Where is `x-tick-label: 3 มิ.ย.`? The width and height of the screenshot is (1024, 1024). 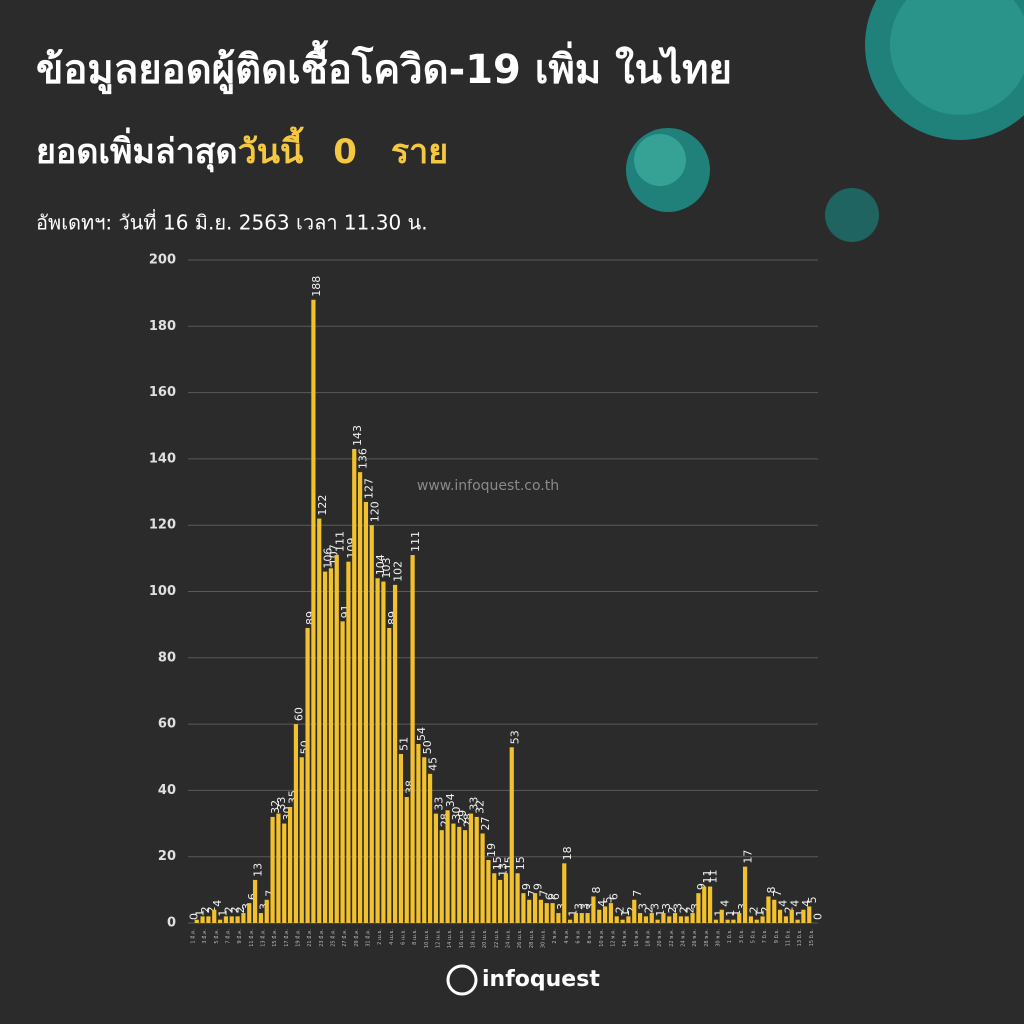
x-tick-label: 3 มิ.ย. is located at coordinates (741, 936).